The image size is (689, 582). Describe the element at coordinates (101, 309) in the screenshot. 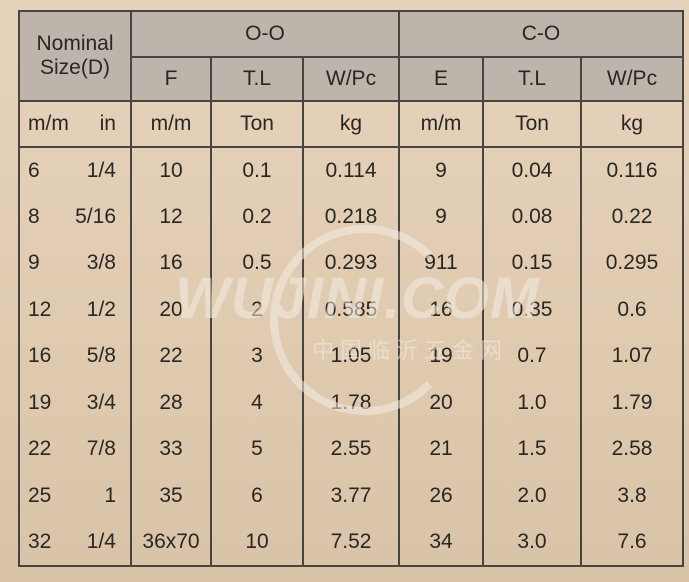

I see `cell-size-in: 1/2` at that location.